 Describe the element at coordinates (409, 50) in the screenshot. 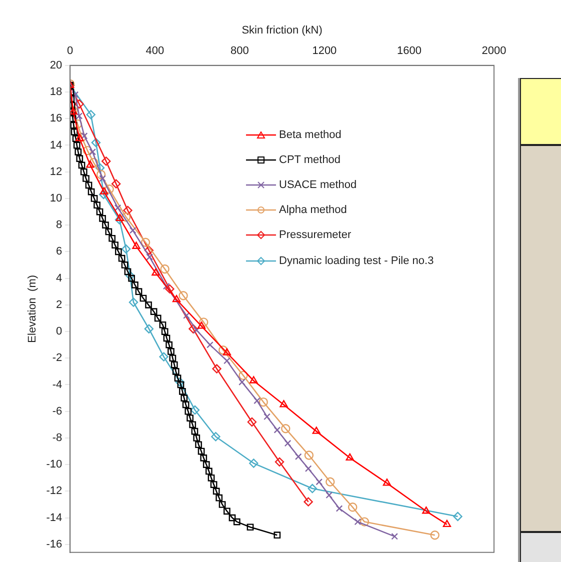

I see `x-tick-label: 1600` at that location.